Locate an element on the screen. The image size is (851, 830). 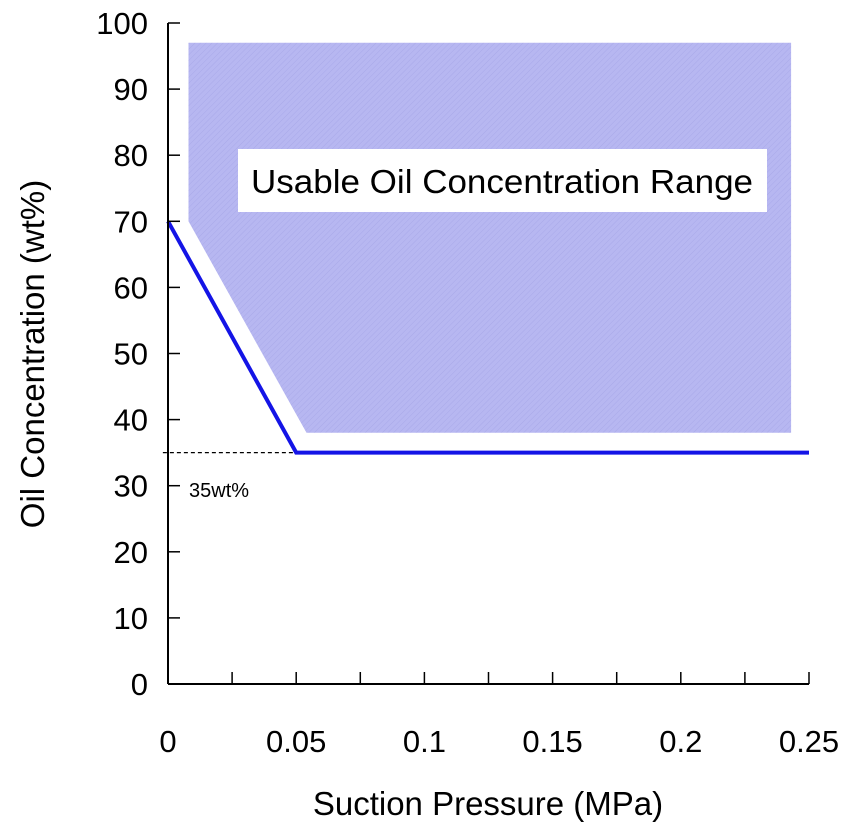
y-tick-label: 30 is located at coordinates (131, 486).